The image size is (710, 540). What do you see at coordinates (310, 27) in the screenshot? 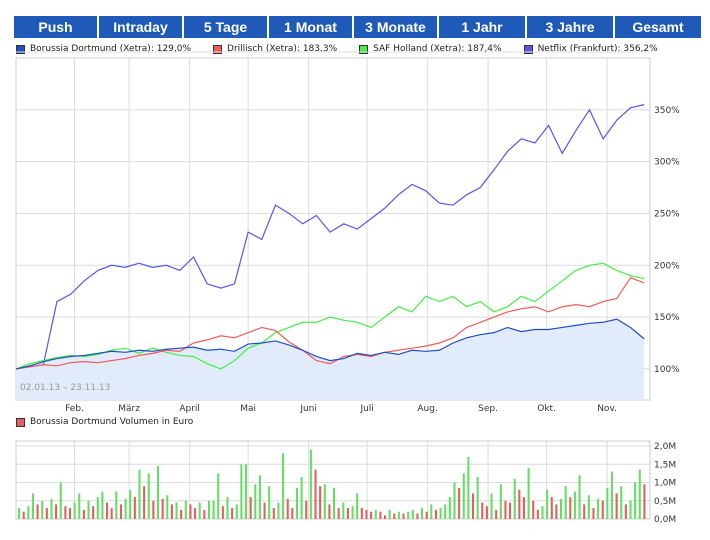
I see `tab-1-monat: 1 Monat` at bounding box center [310, 27].